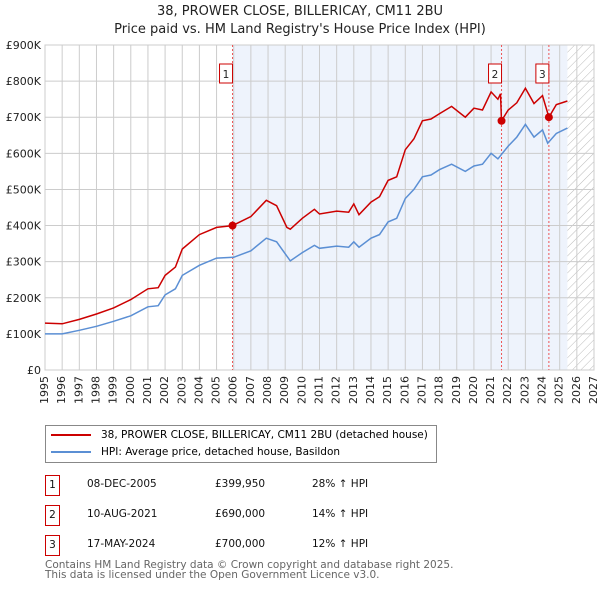  What do you see at coordinates (301, 390) in the screenshot?
I see `x-tick-label: 2010` at bounding box center [301, 390].